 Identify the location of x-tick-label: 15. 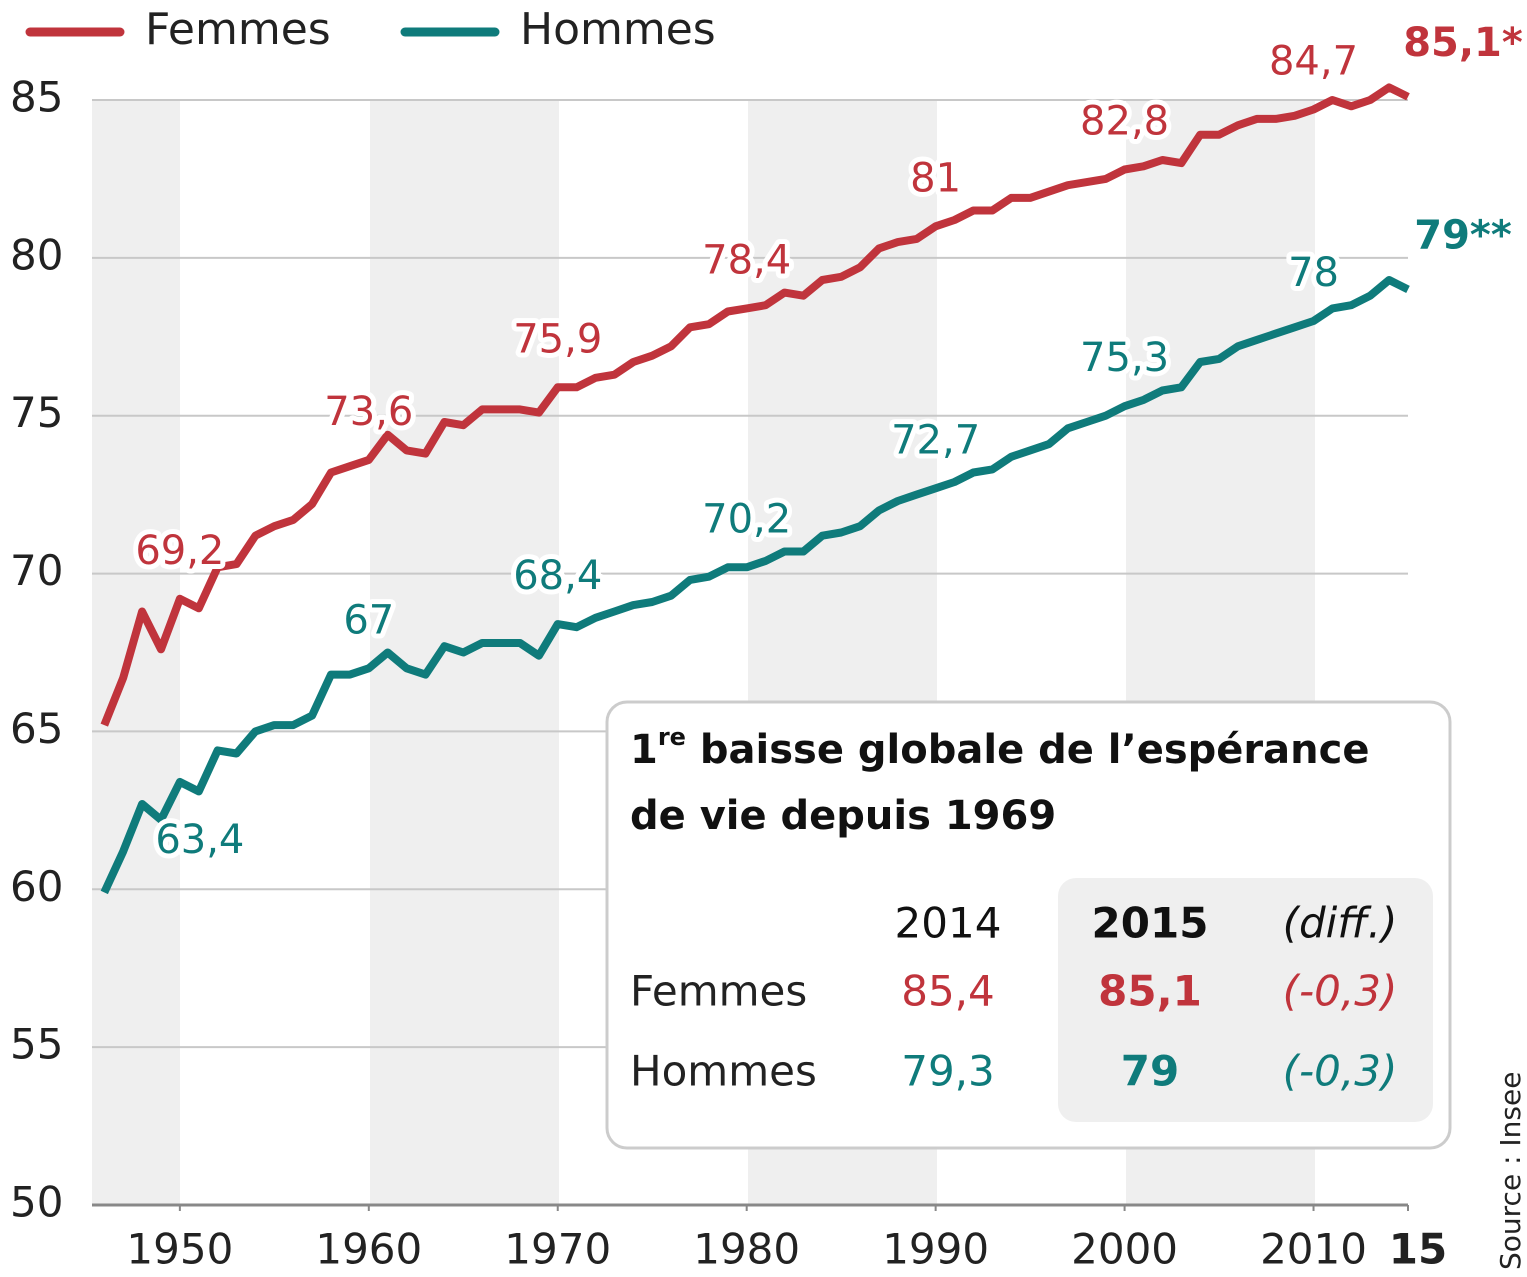
(1418, 1249).